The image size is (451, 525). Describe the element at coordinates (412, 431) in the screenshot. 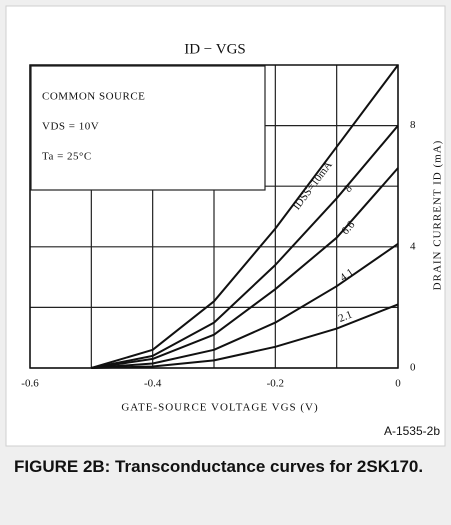

I see `figure-id: A-1535-2b` at that location.